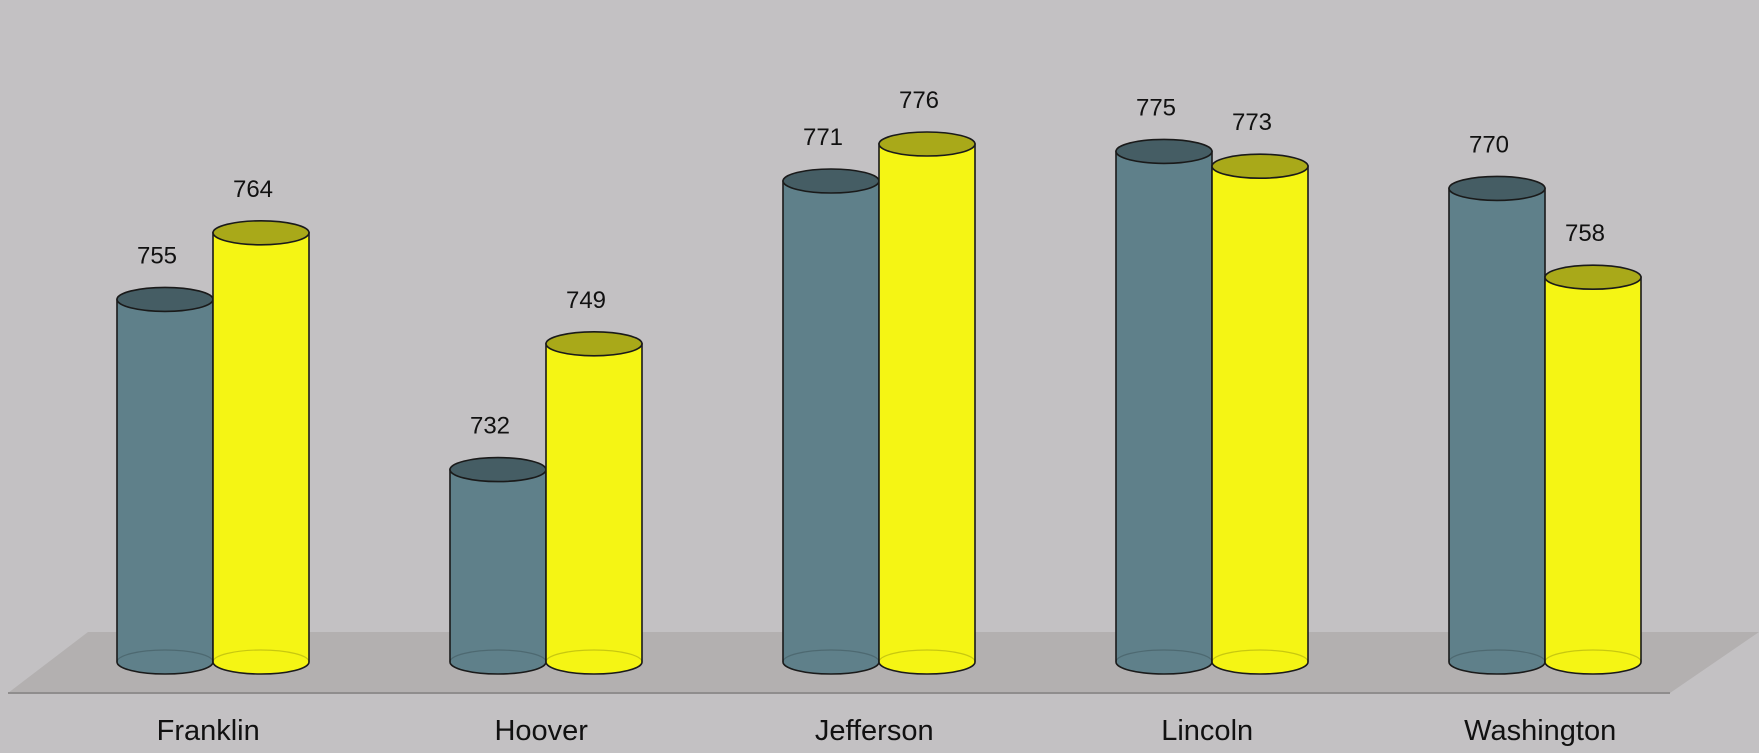  What do you see at coordinates (157, 255) in the screenshot?
I see `data-label: 755` at bounding box center [157, 255].